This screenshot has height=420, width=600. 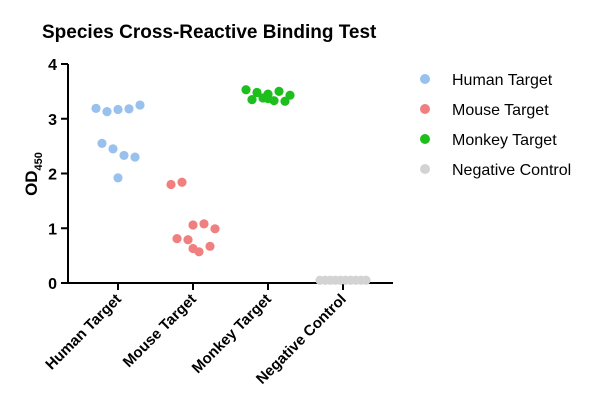 I want to click on x-tick-label: Human Target, so click(x=83, y=332).